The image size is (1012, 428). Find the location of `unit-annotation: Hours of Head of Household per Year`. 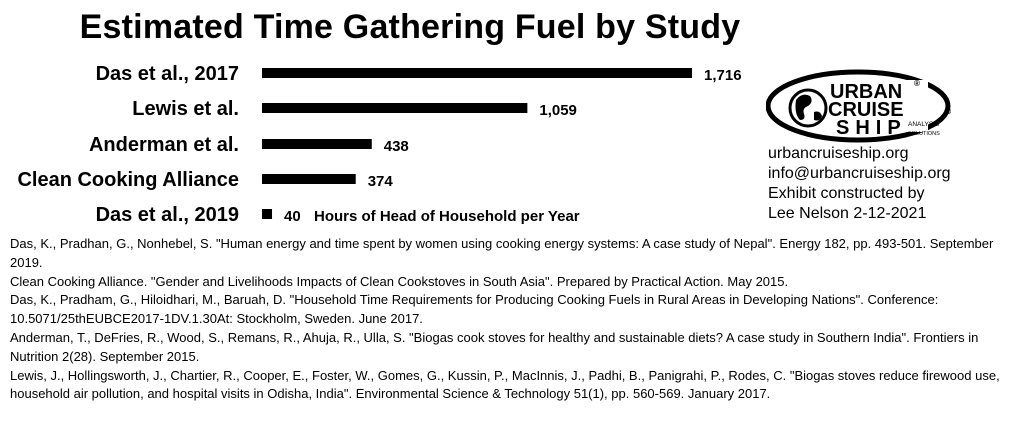

unit-annotation: Hours of Head of Household per Year is located at coordinates (447, 216).